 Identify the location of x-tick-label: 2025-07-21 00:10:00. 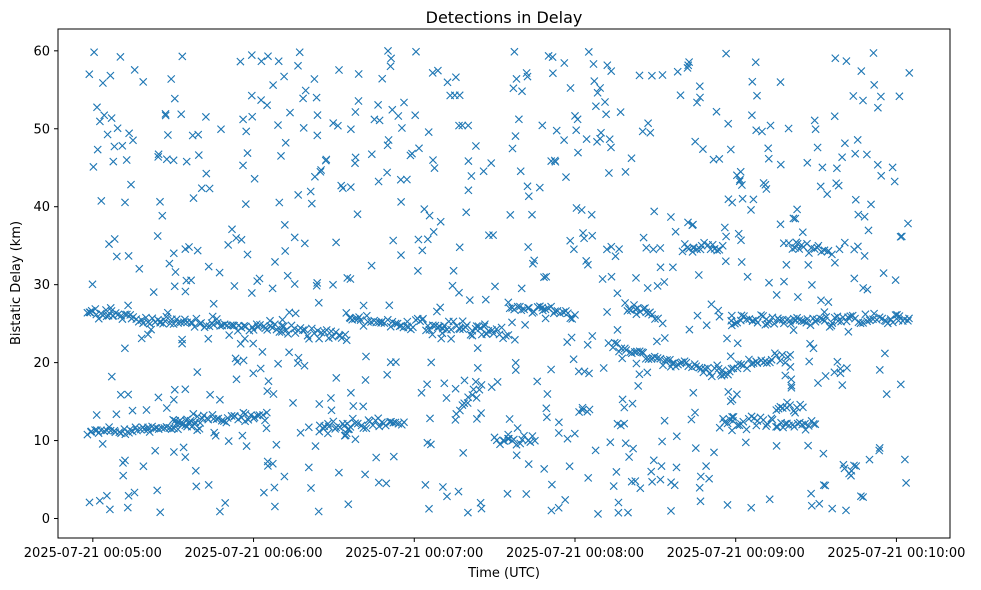
(896, 553).